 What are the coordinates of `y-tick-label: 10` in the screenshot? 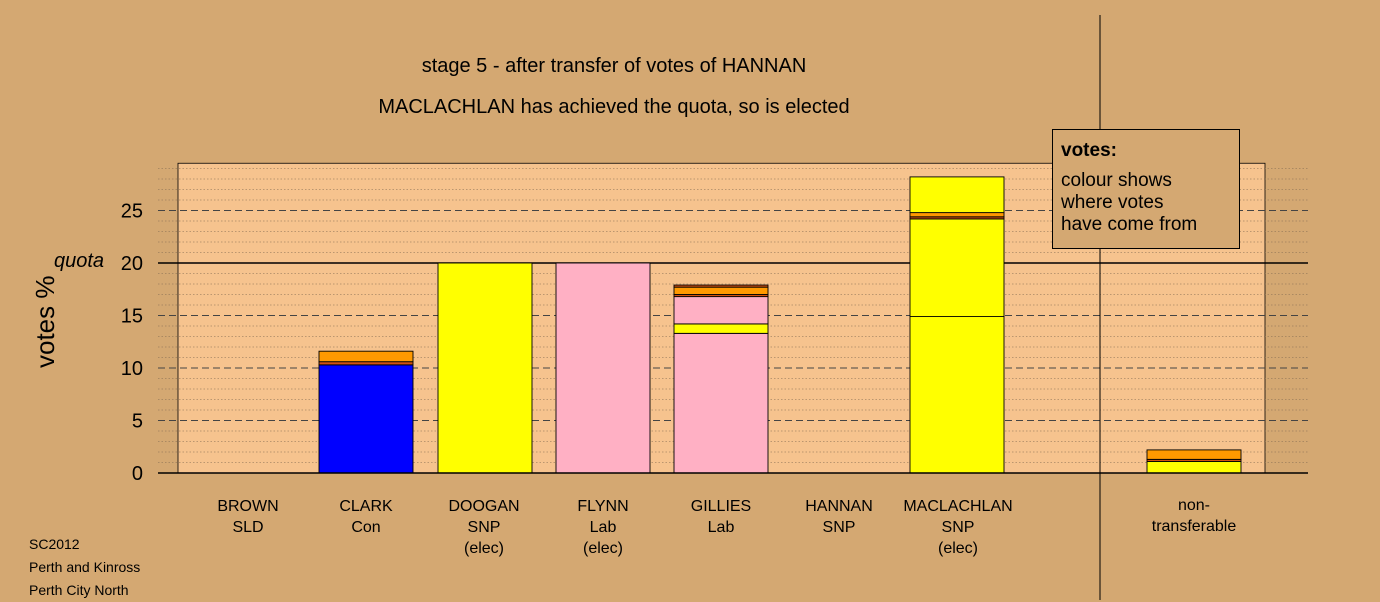 It's located at (132, 369).